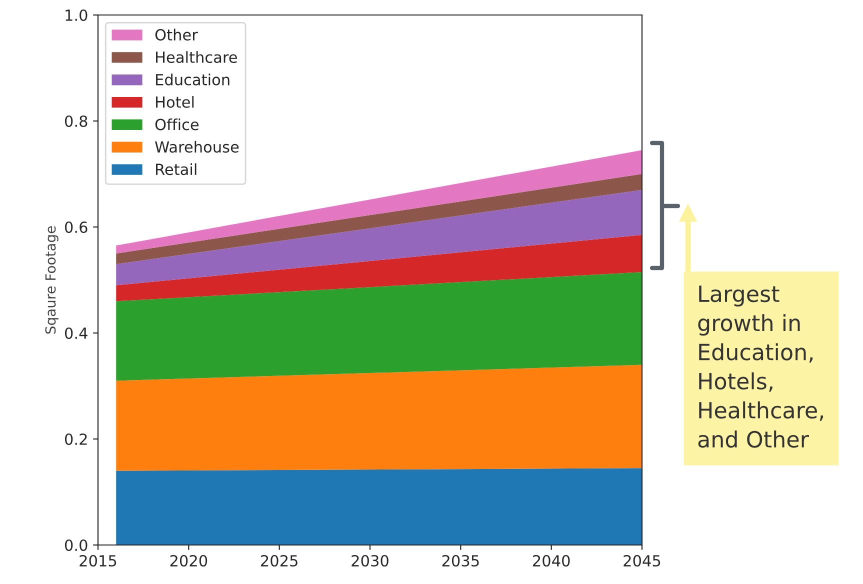 This screenshot has height=584, width=863. I want to click on y-tick-label: 0.0, so click(76, 545).